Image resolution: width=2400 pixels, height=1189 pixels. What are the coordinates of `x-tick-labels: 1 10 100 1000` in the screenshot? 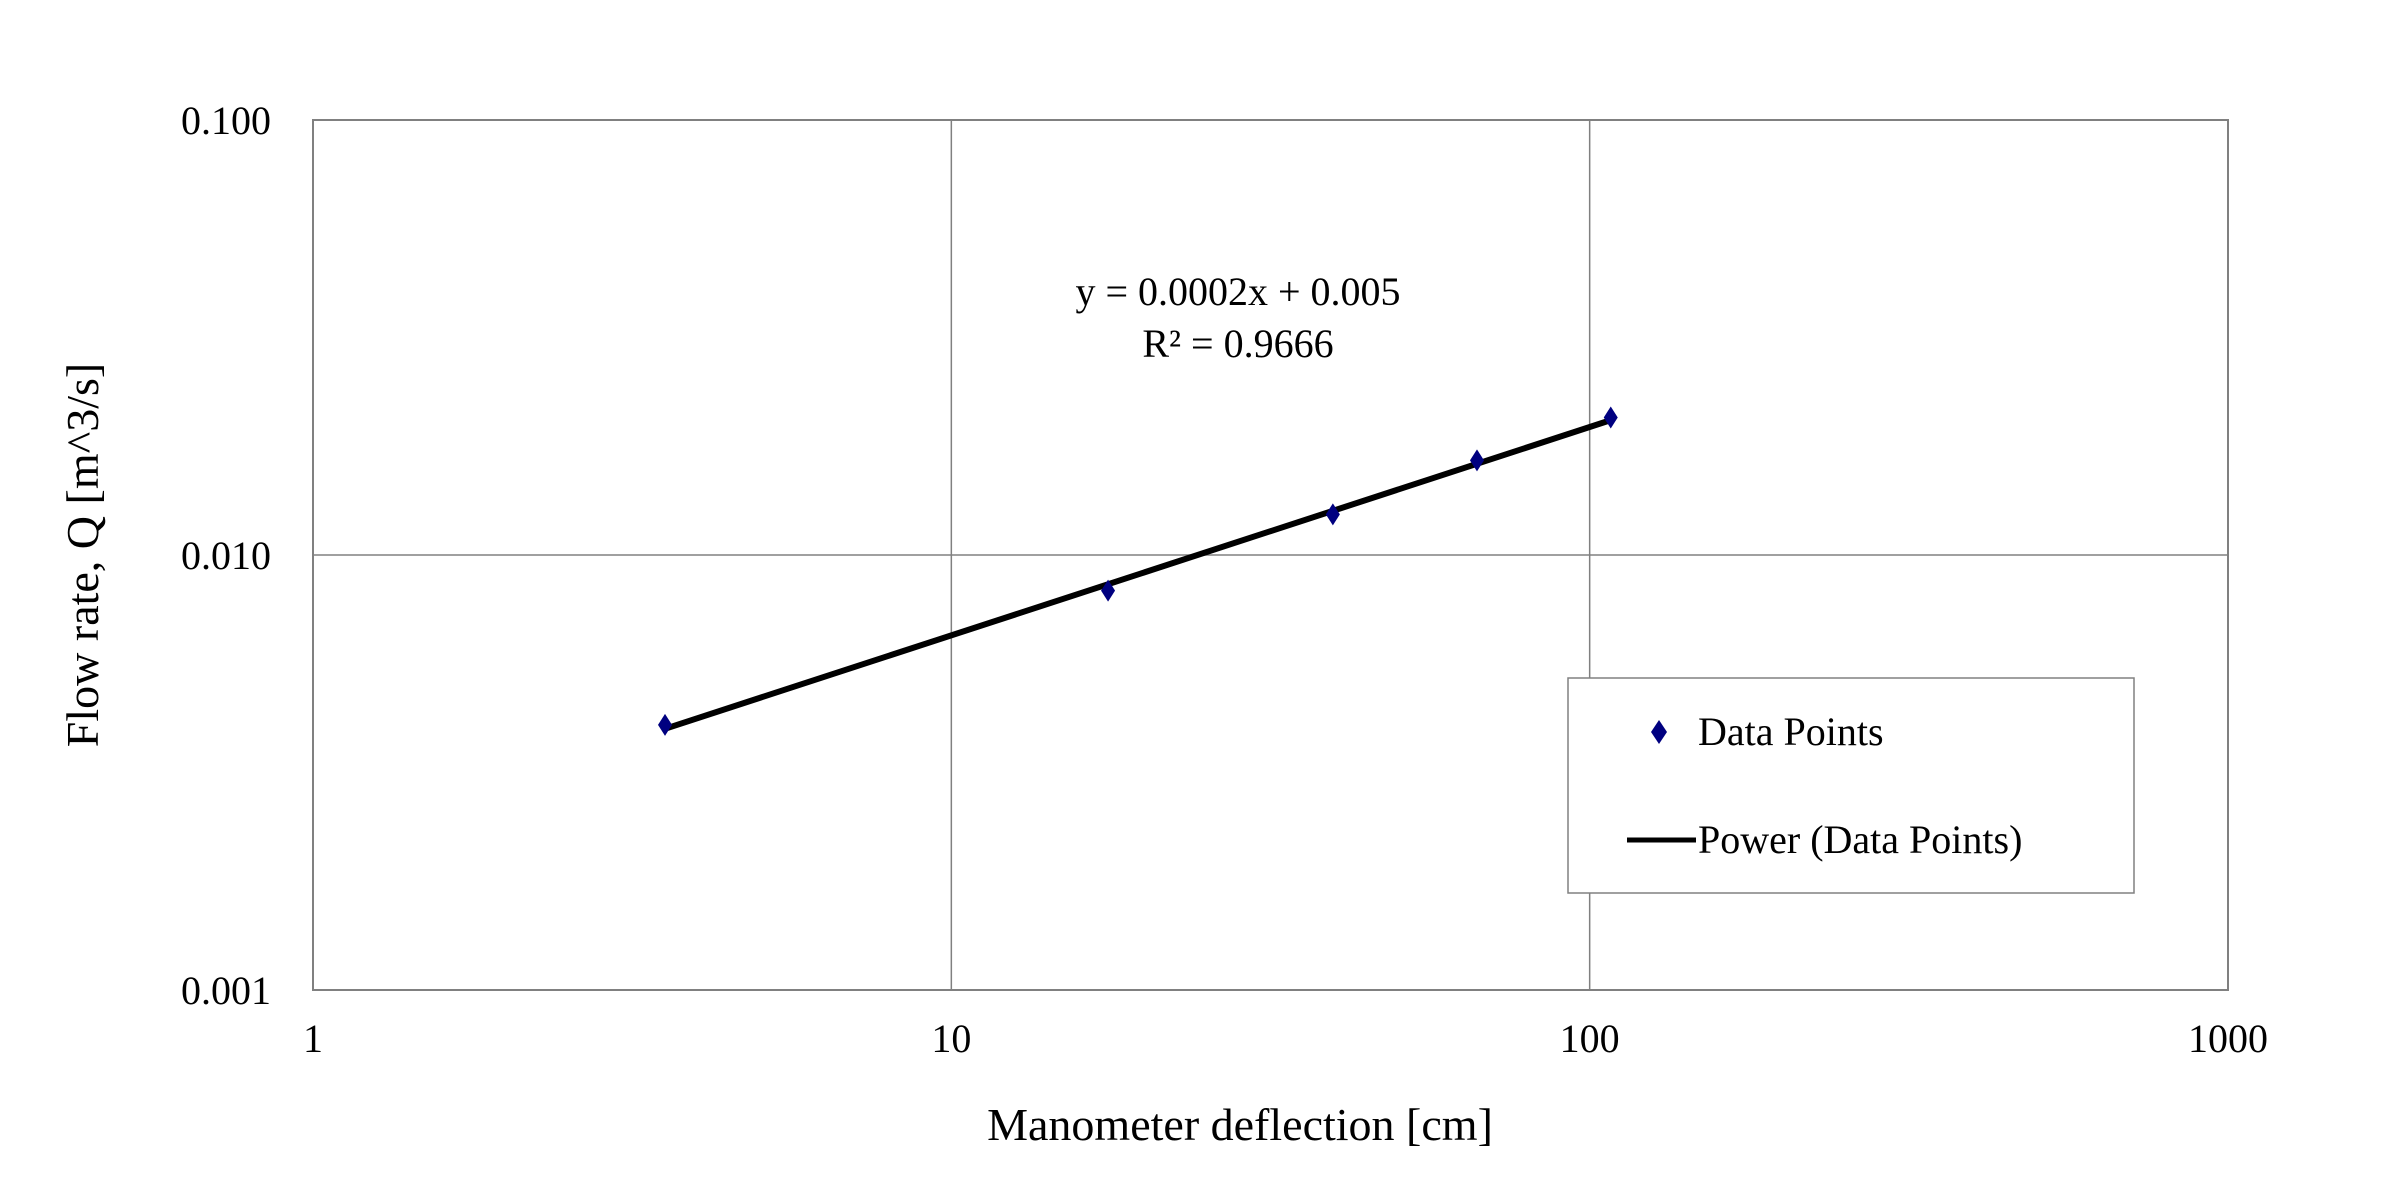 It's located at (1285, 1038).